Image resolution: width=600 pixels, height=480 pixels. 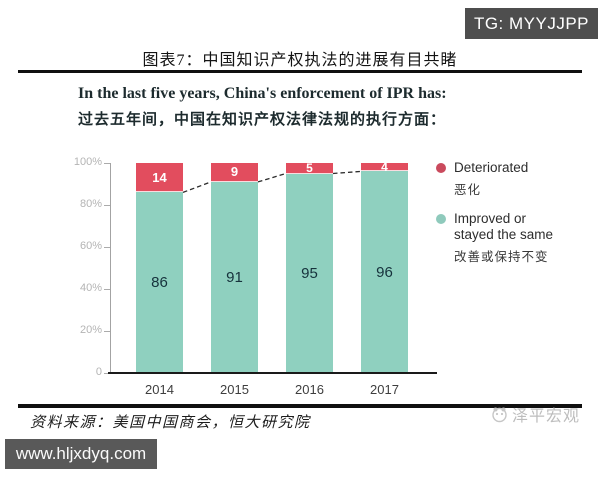 I want to click on bar-2016-improved-segment: 95, so click(x=309, y=273).